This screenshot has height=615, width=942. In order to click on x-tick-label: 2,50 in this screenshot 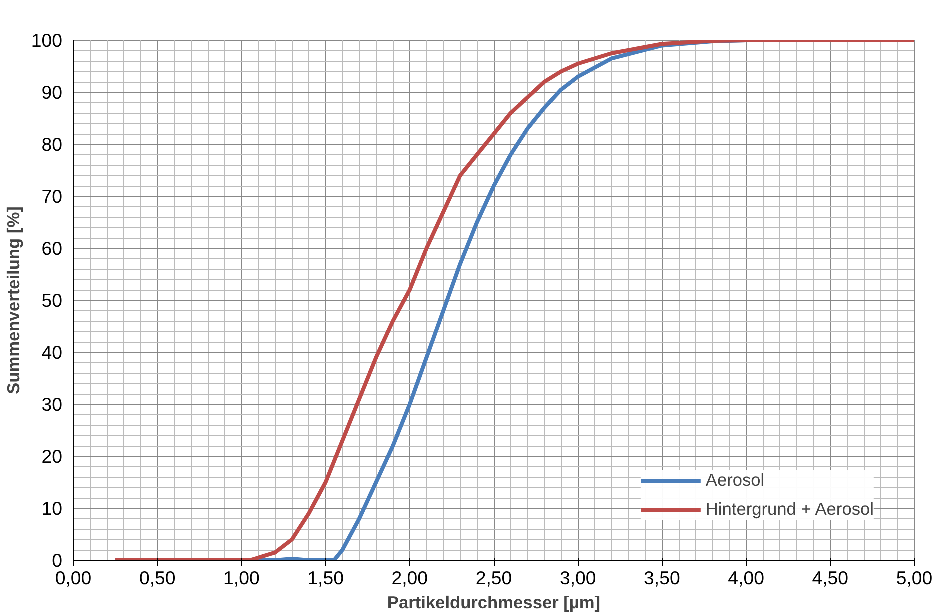, I will do `click(494, 578)`.